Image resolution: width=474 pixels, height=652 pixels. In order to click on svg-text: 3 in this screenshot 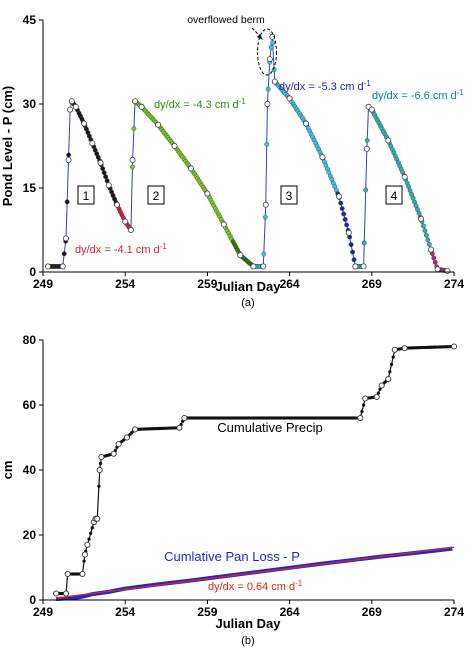, I will do `click(289, 196)`.